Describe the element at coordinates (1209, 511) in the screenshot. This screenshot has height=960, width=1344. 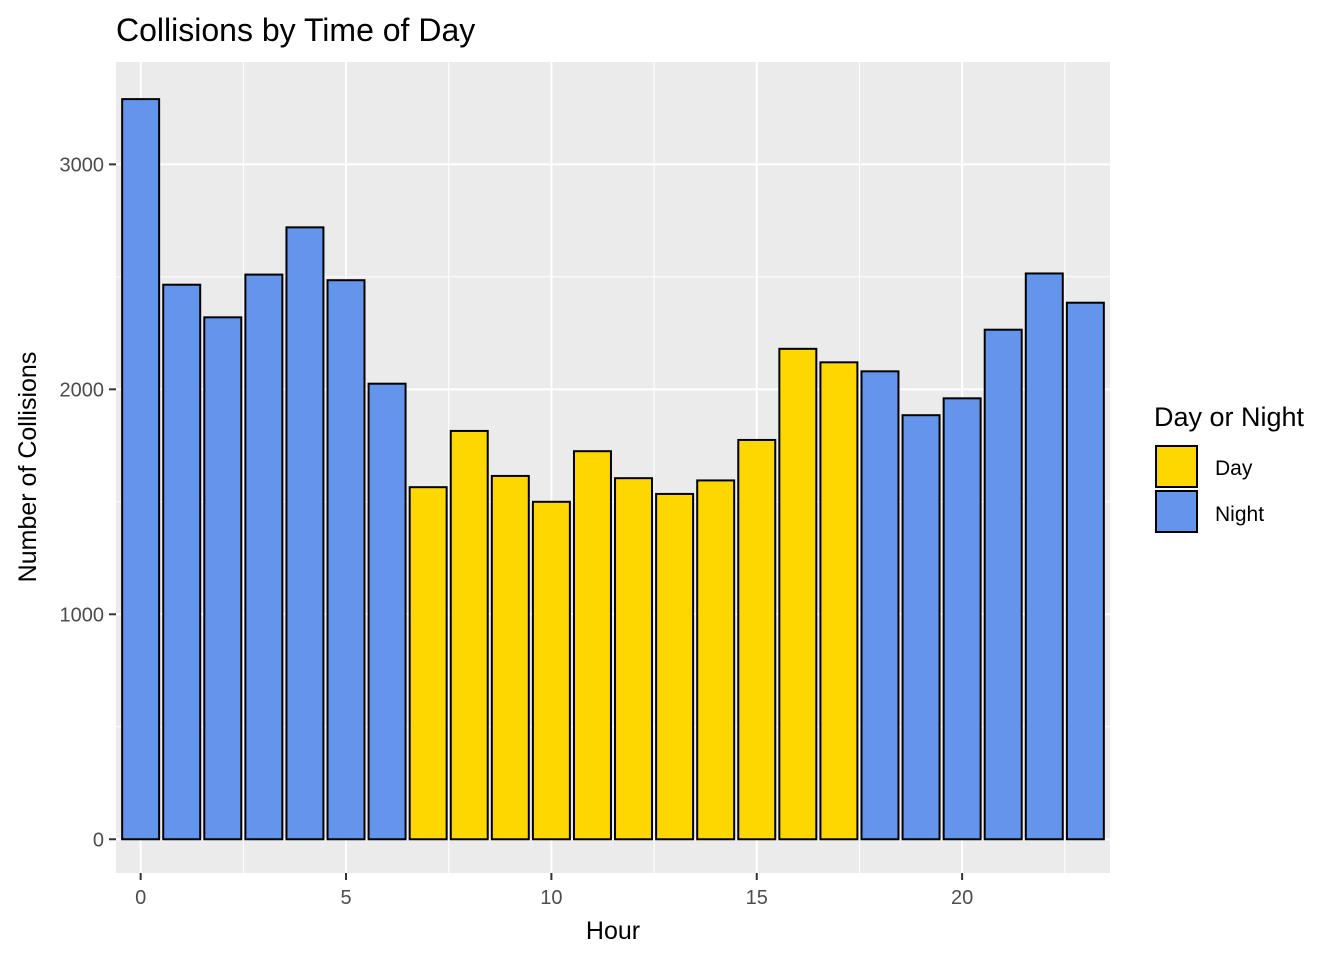
I see `legend-item-night: Night` at that location.